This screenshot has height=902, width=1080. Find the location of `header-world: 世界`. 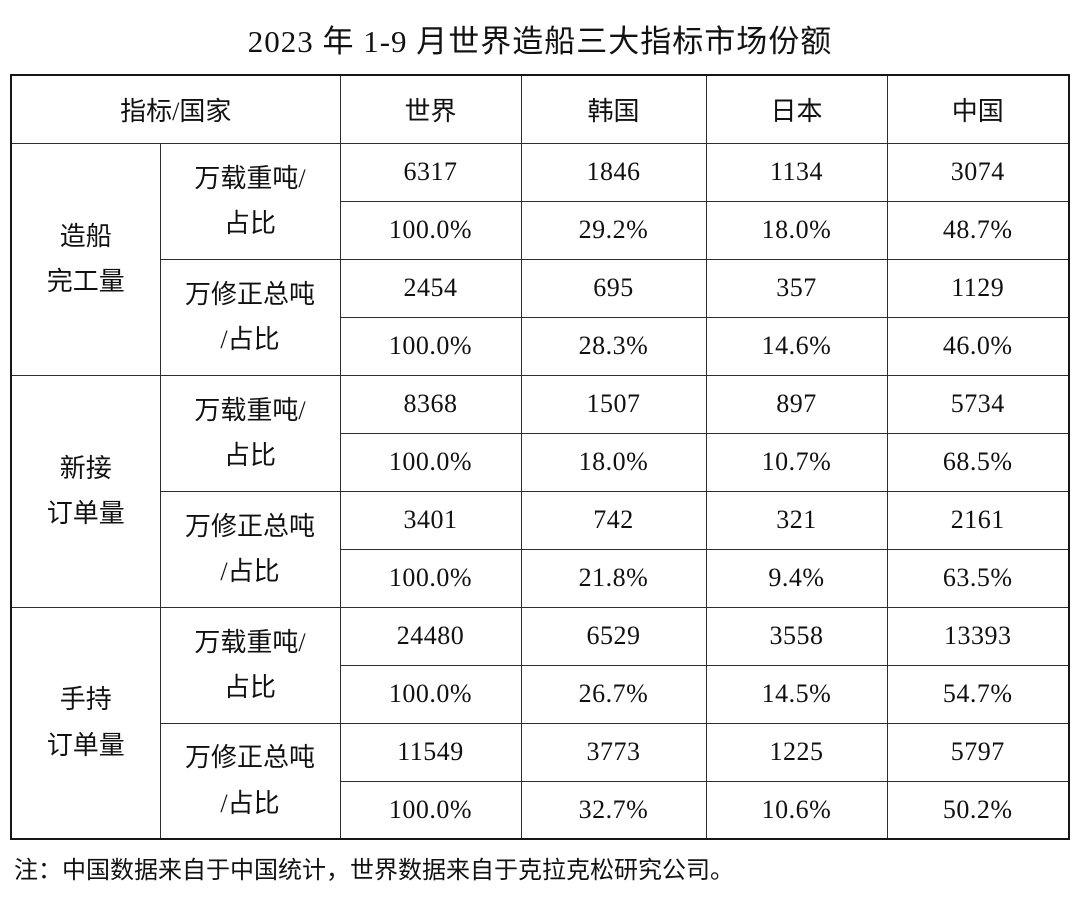

header-world: 世界 is located at coordinates (430, 109).